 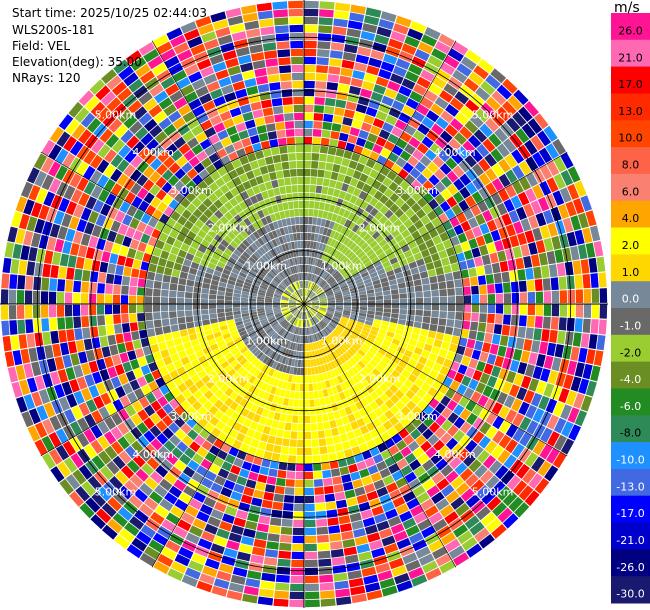 What do you see at coordinates (342, 265) in the screenshot?
I see `range-ring-label: 1.00km` at bounding box center [342, 265].